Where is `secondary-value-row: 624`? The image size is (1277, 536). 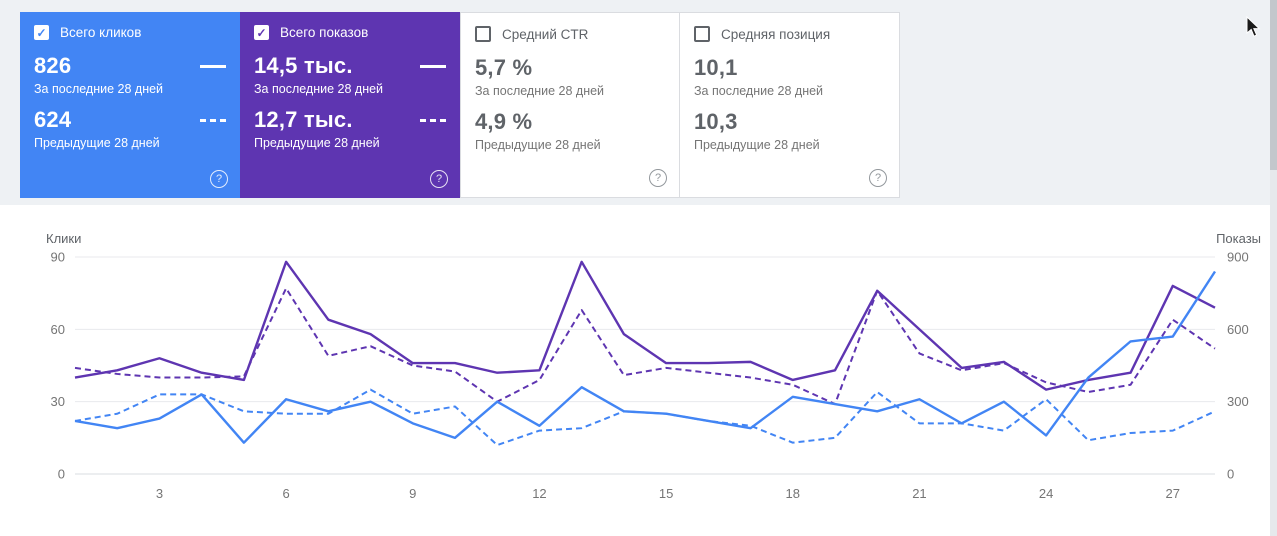
secondary-value-row: 624 is located at coordinates (130, 120).